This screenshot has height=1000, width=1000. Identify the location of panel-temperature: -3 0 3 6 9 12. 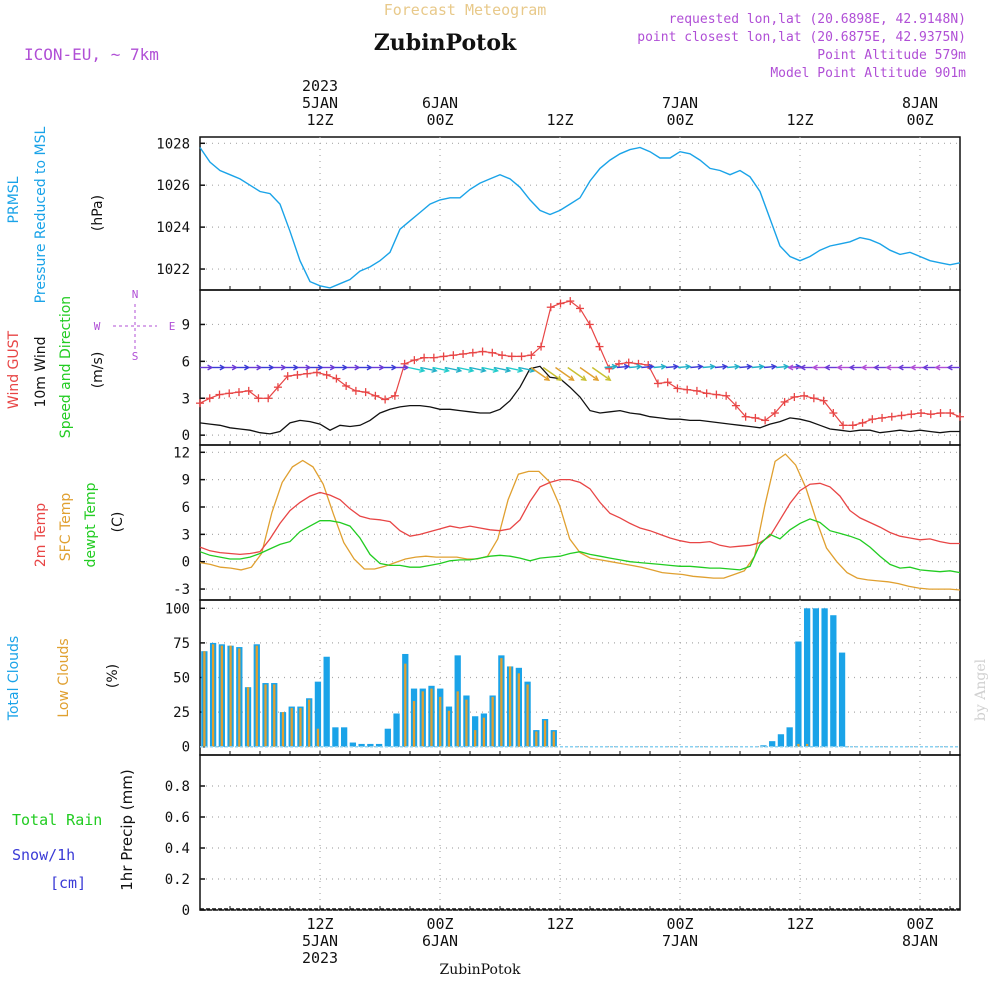
(567, 522).